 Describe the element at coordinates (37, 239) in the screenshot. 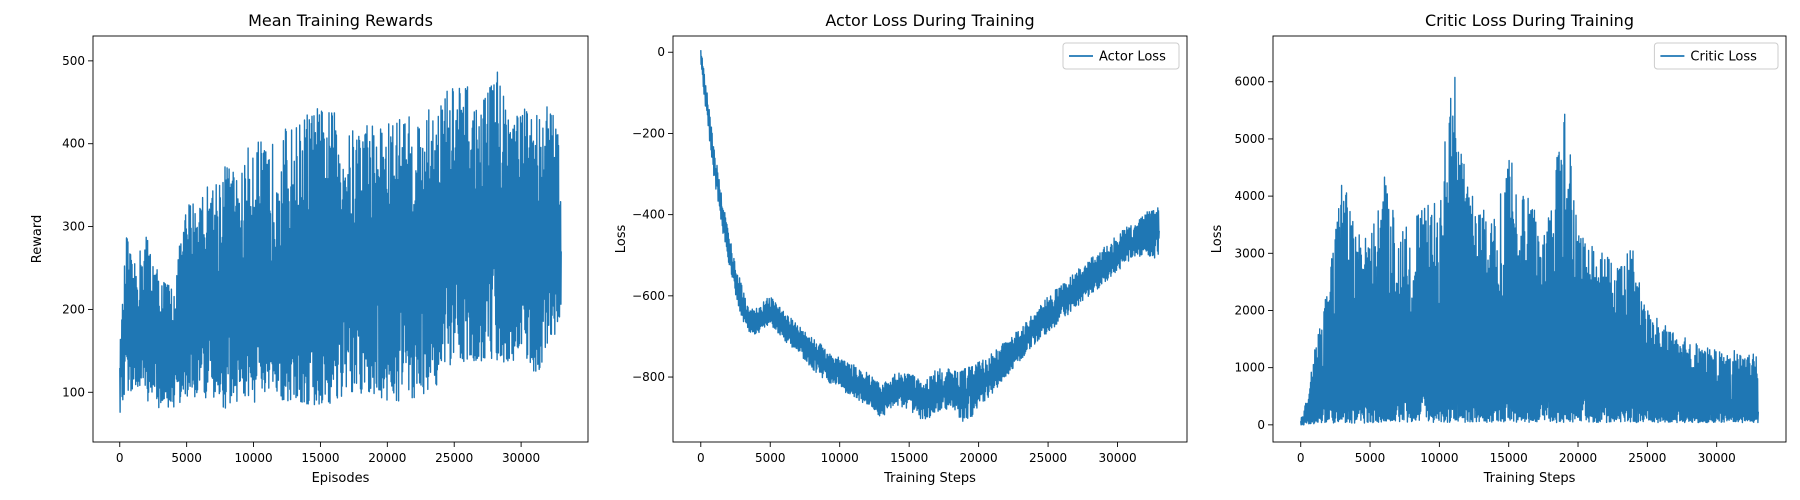

I see `y-axis-label: Reward` at that location.